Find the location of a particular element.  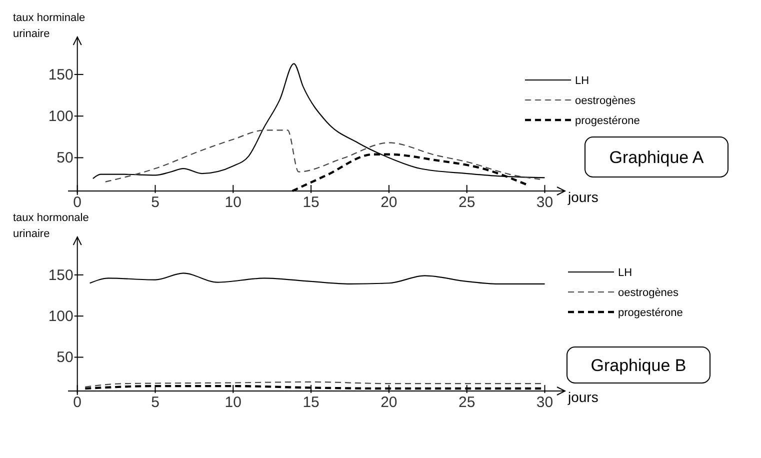

y-axis-title: taux hormonale urinaire is located at coordinates (51, 226).